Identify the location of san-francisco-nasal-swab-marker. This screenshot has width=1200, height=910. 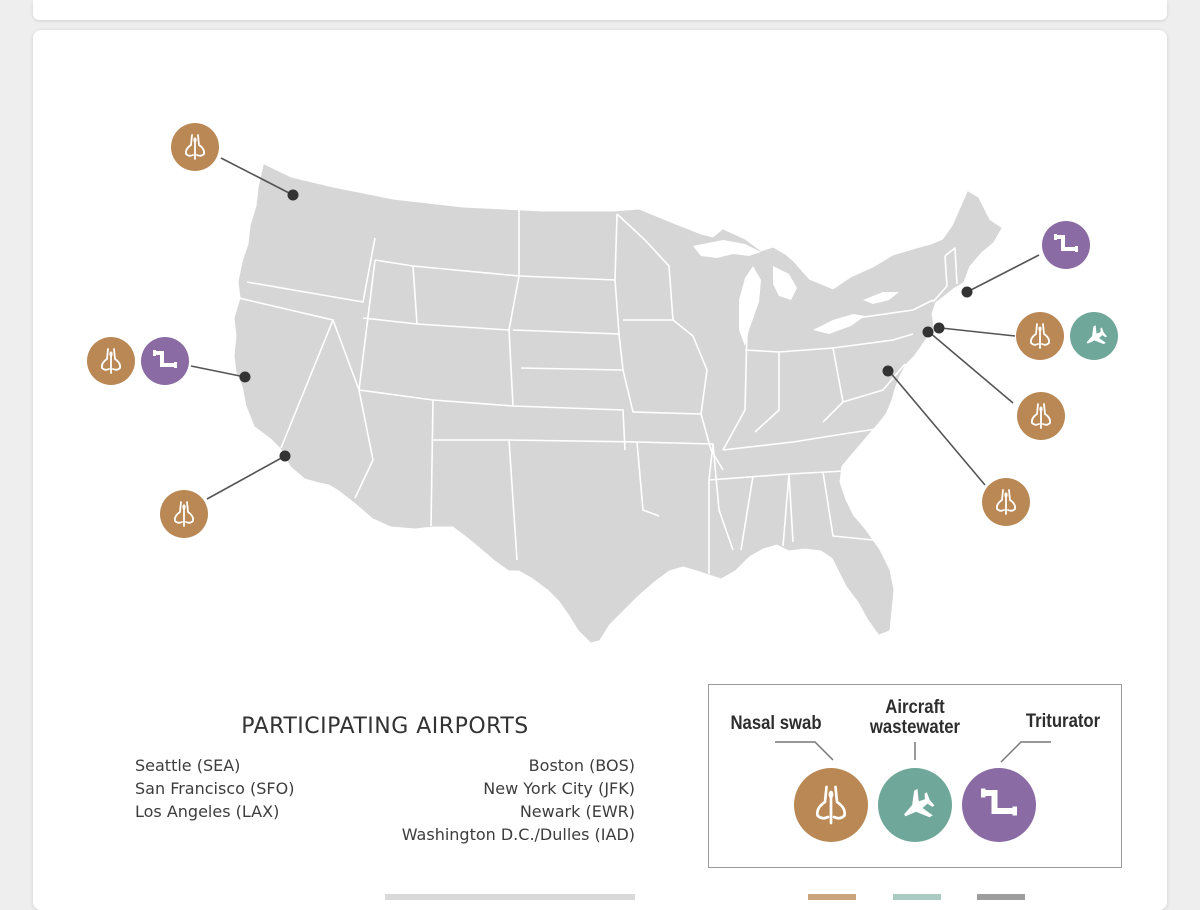
(111, 361).